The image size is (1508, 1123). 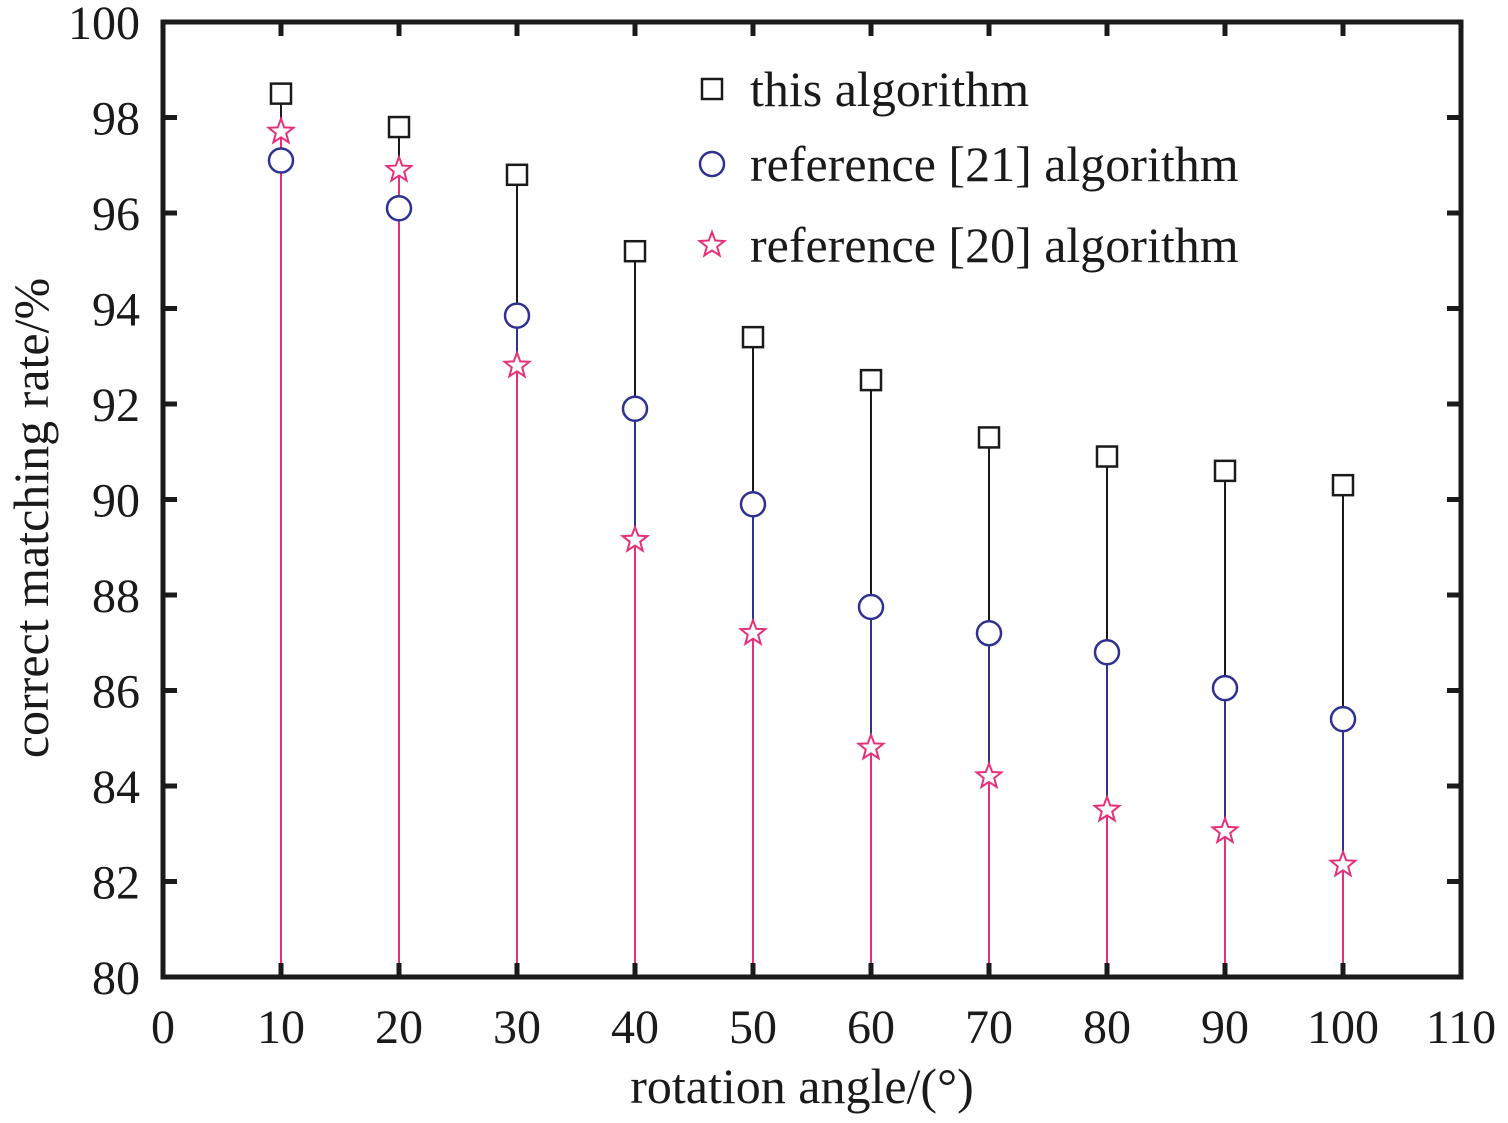 I want to click on y-tick-label: 92, so click(x=116, y=405).